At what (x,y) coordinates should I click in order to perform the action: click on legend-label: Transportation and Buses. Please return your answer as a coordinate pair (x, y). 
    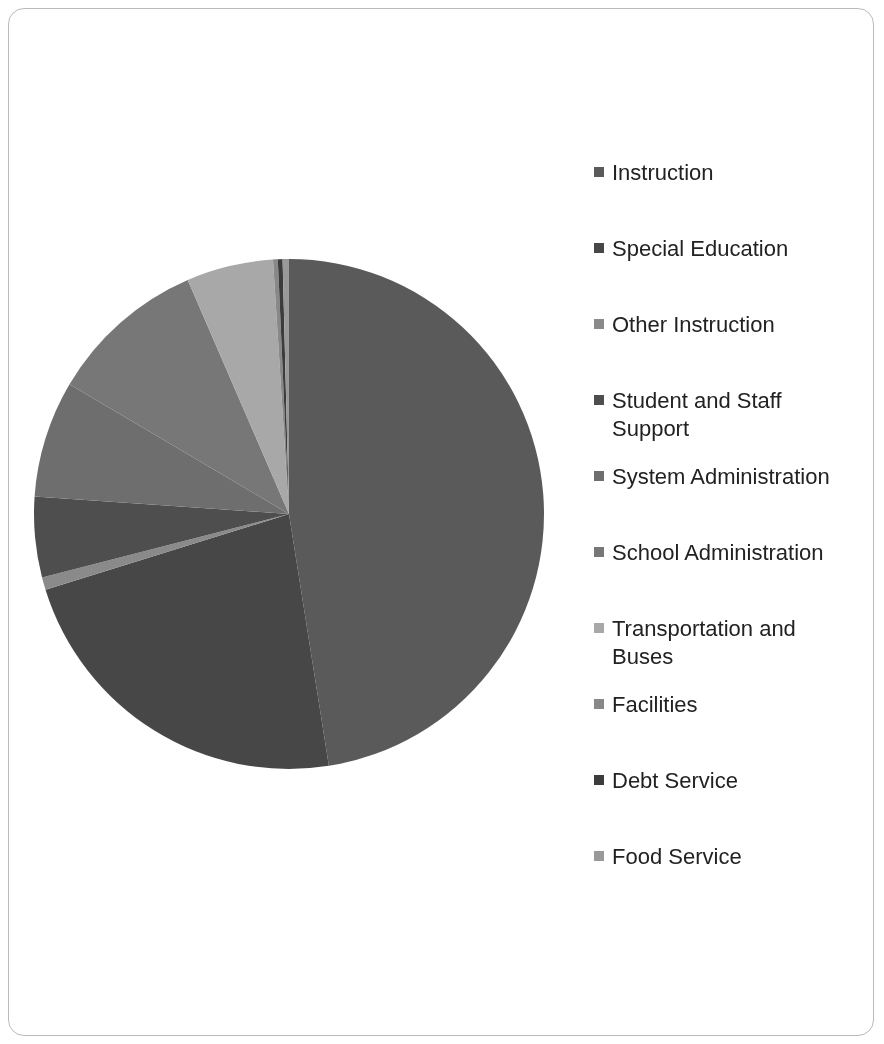
    Looking at the image, I should click on (704, 643).